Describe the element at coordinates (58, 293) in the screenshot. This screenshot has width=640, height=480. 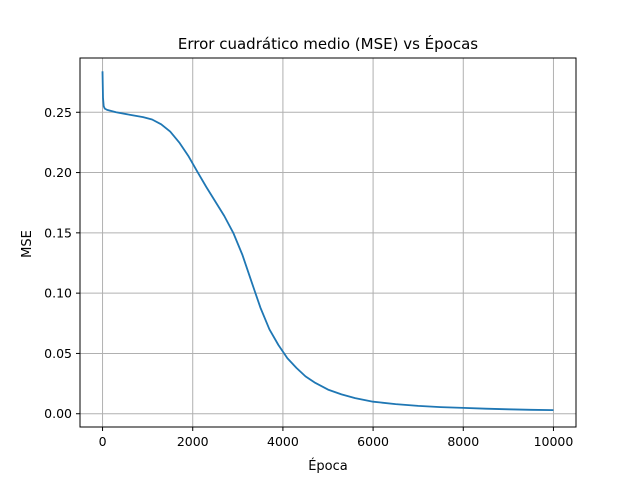
I see `y-tick-label: 0.10` at that location.